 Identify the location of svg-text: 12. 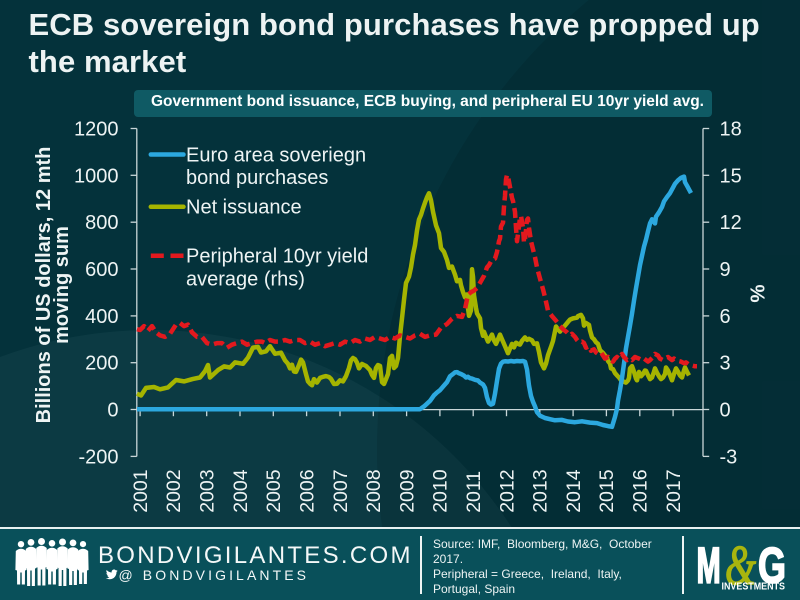
(731, 223).